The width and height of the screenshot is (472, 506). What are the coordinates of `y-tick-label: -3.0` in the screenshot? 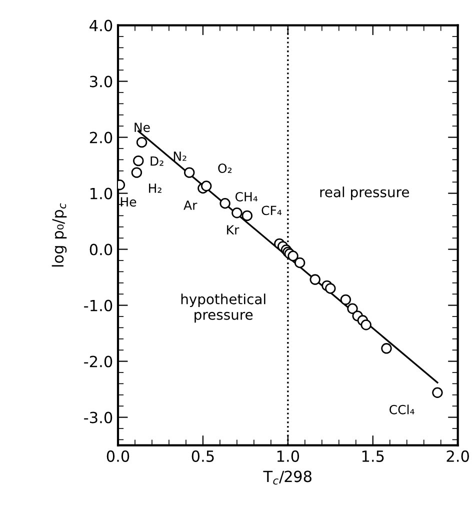 It's located at (98, 418).